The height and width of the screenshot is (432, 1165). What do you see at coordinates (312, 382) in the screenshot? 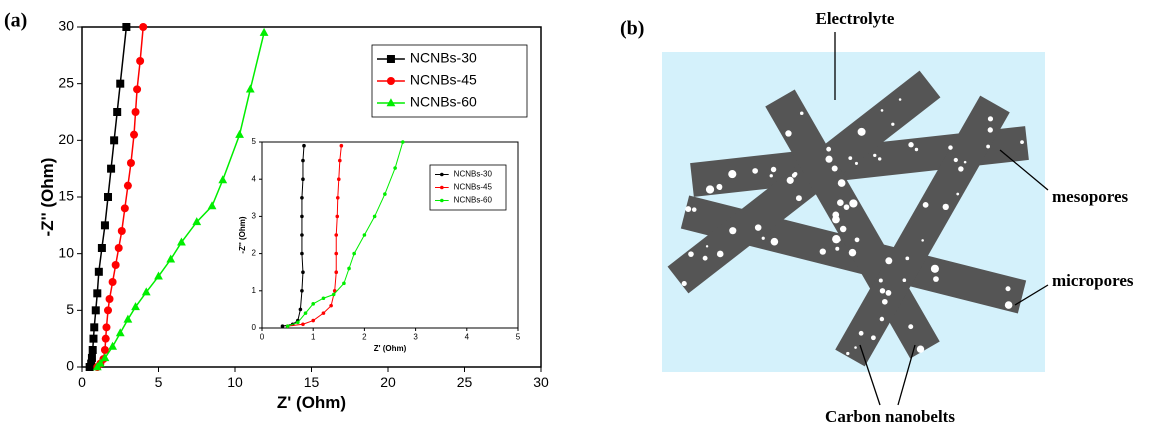
I see `x-tick-label: 15` at bounding box center [312, 382].